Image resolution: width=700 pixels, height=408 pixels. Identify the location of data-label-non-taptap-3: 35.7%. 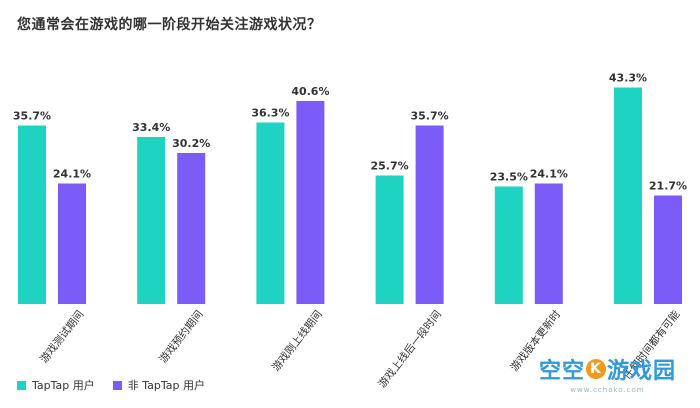
(430, 116).